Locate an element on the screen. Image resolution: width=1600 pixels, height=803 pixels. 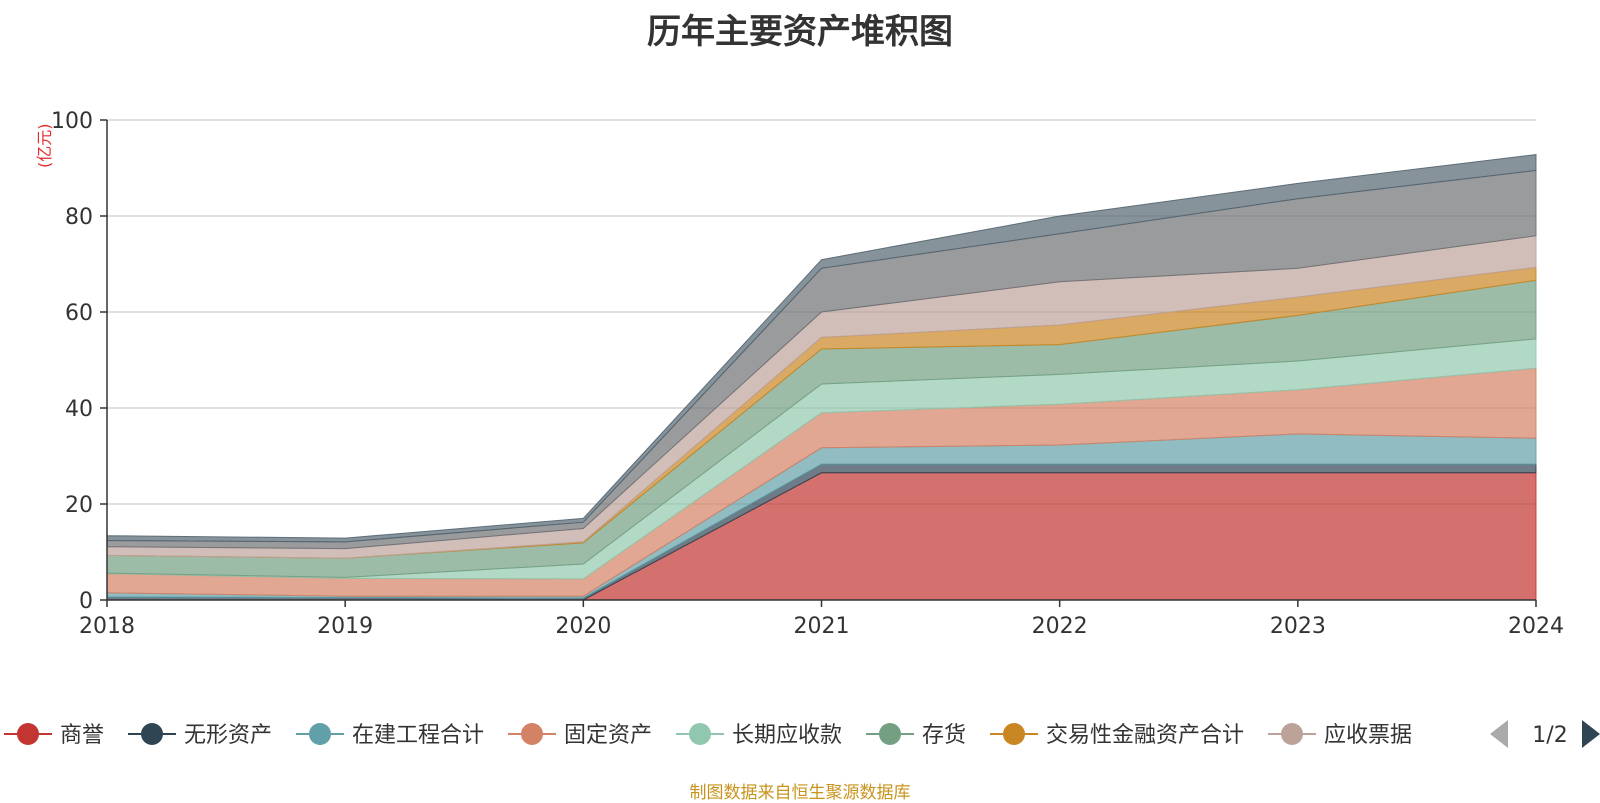
triangle-right-icon is located at coordinates (1591, 734).